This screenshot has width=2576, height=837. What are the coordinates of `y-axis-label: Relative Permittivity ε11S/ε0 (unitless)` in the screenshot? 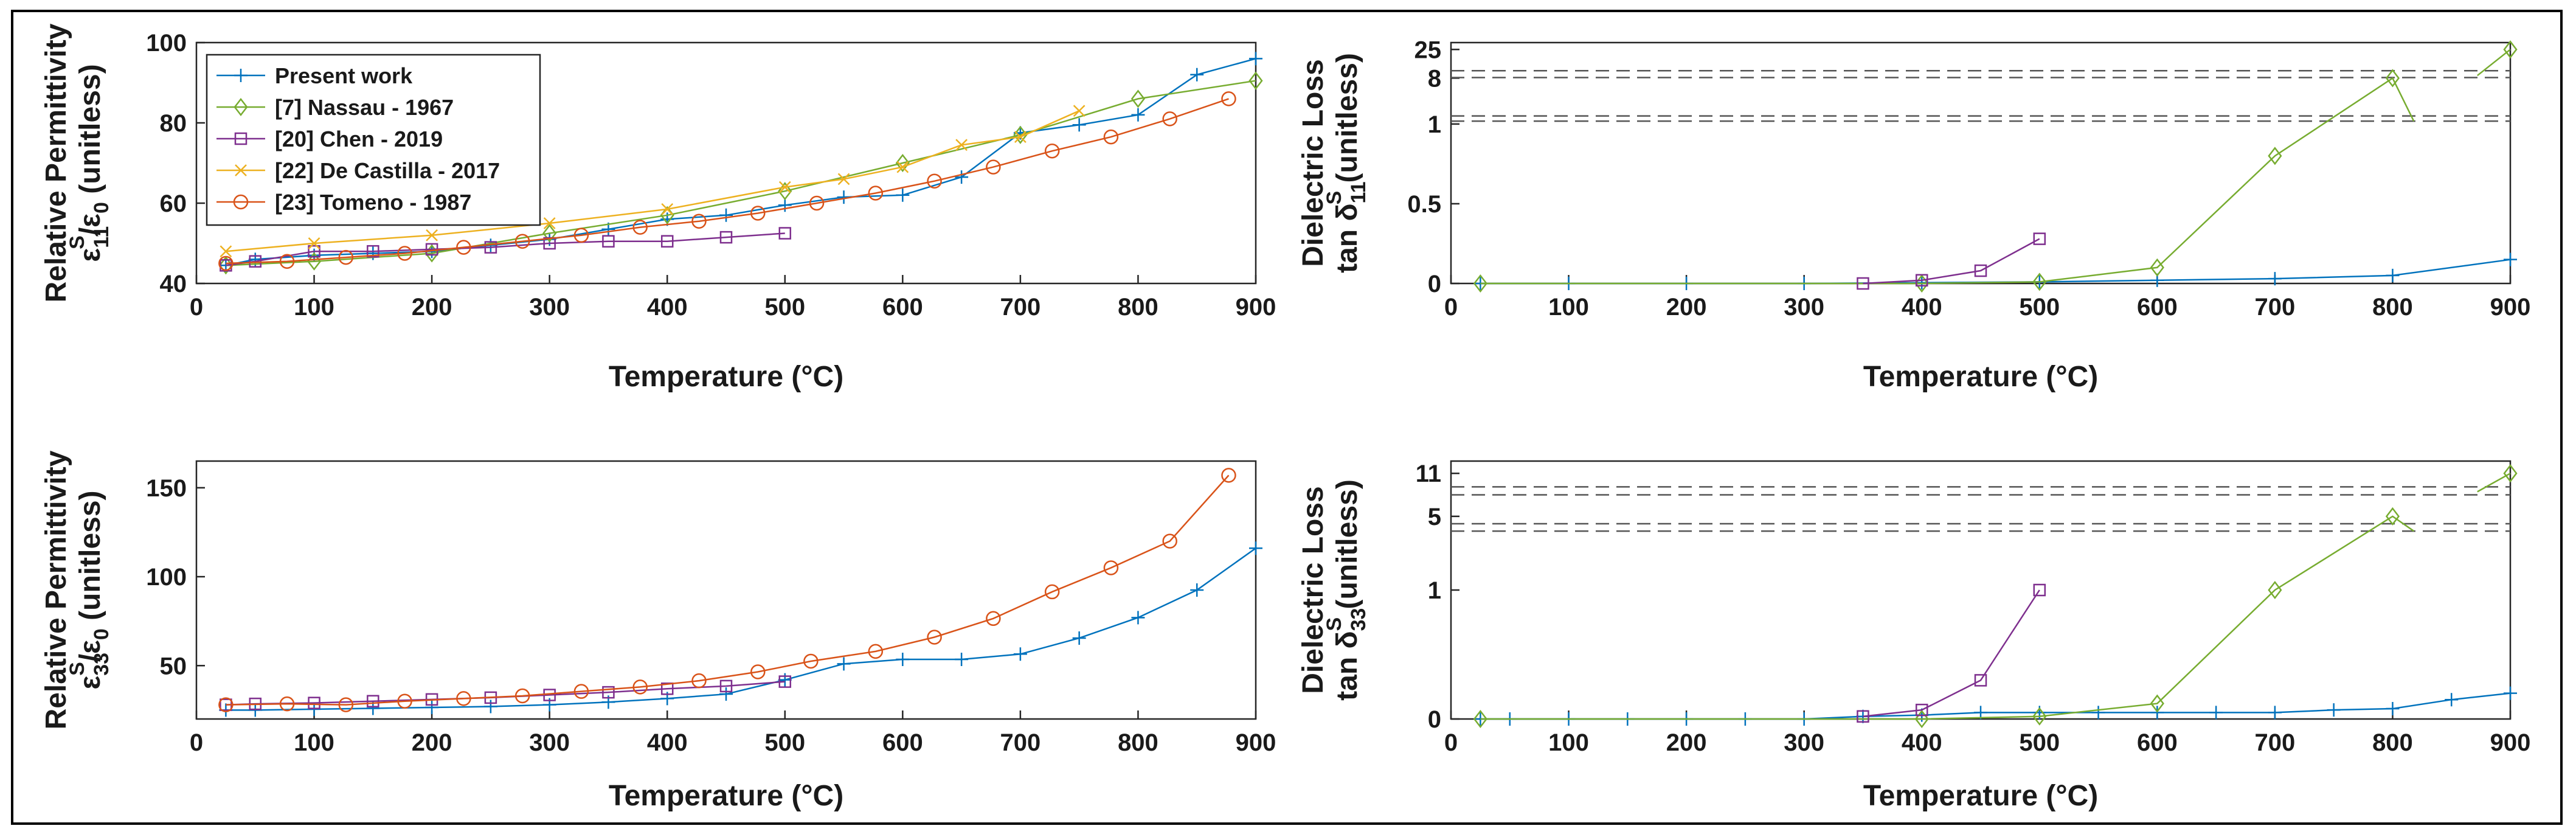 It's located at (76, 162).